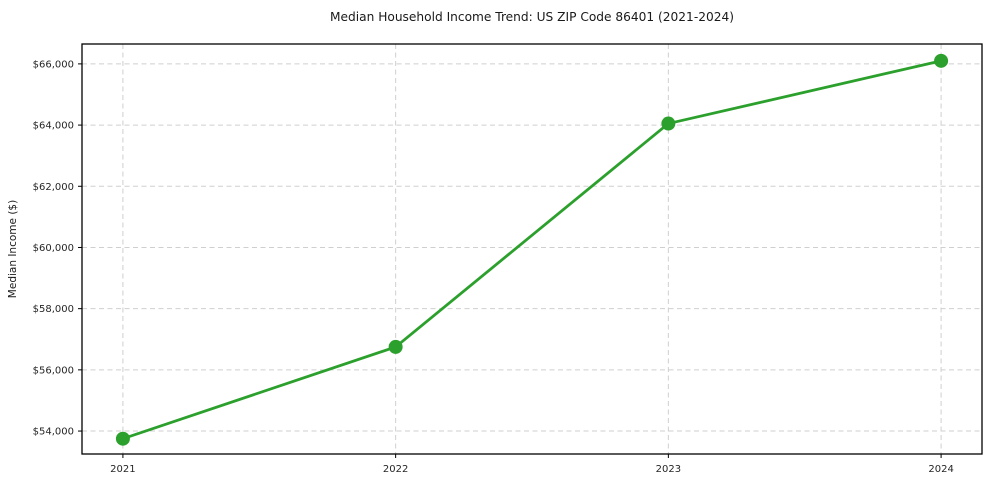  What do you see at coordinates (122, 469) in the screenshot?
I see `x-tick-label: 2021` at bounding box center [122, 469].